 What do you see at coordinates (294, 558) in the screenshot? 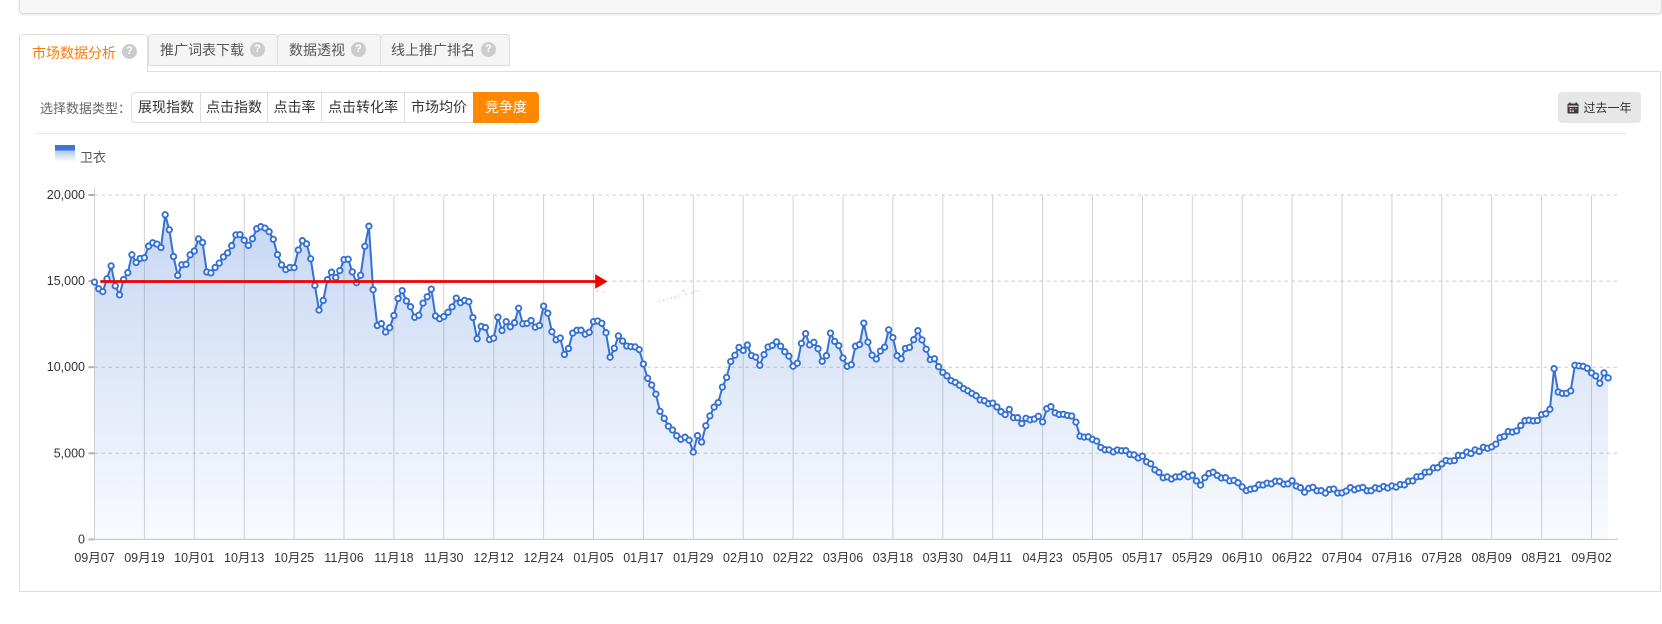
I see `svg-text: 10月25` at bounding box center [294, 558].